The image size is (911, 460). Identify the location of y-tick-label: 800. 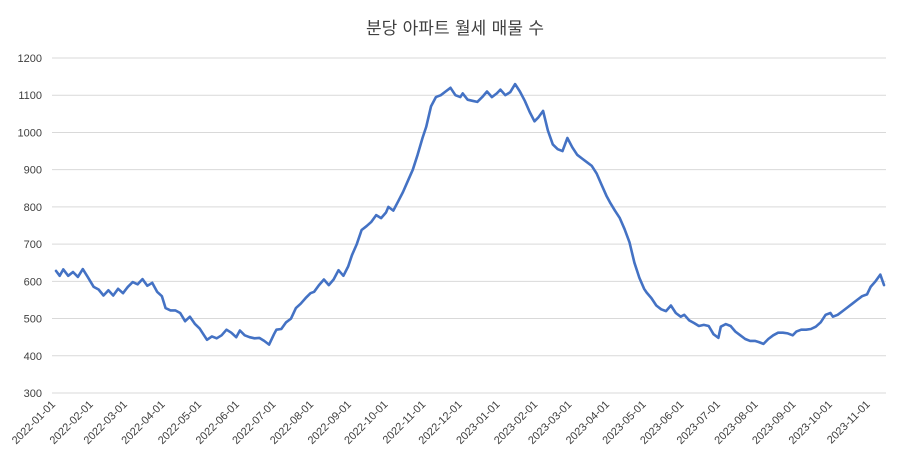
(33, 208).